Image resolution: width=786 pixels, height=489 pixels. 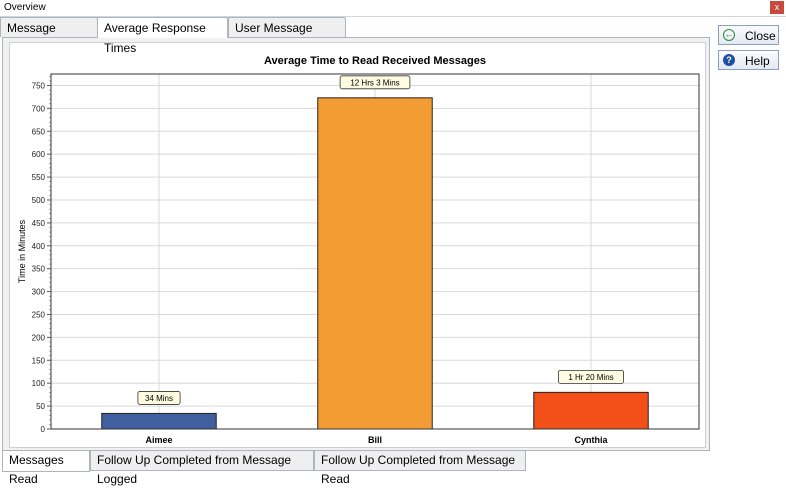 I want to click on tab-messages-read: Messages Read, so click(x=46, y=468).